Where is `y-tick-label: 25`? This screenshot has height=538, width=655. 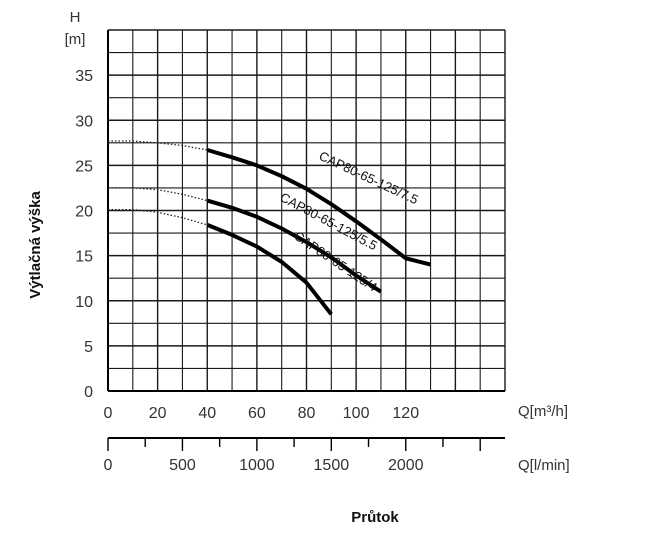
y-tick-label: 25 is located at coordinates (84, 166).